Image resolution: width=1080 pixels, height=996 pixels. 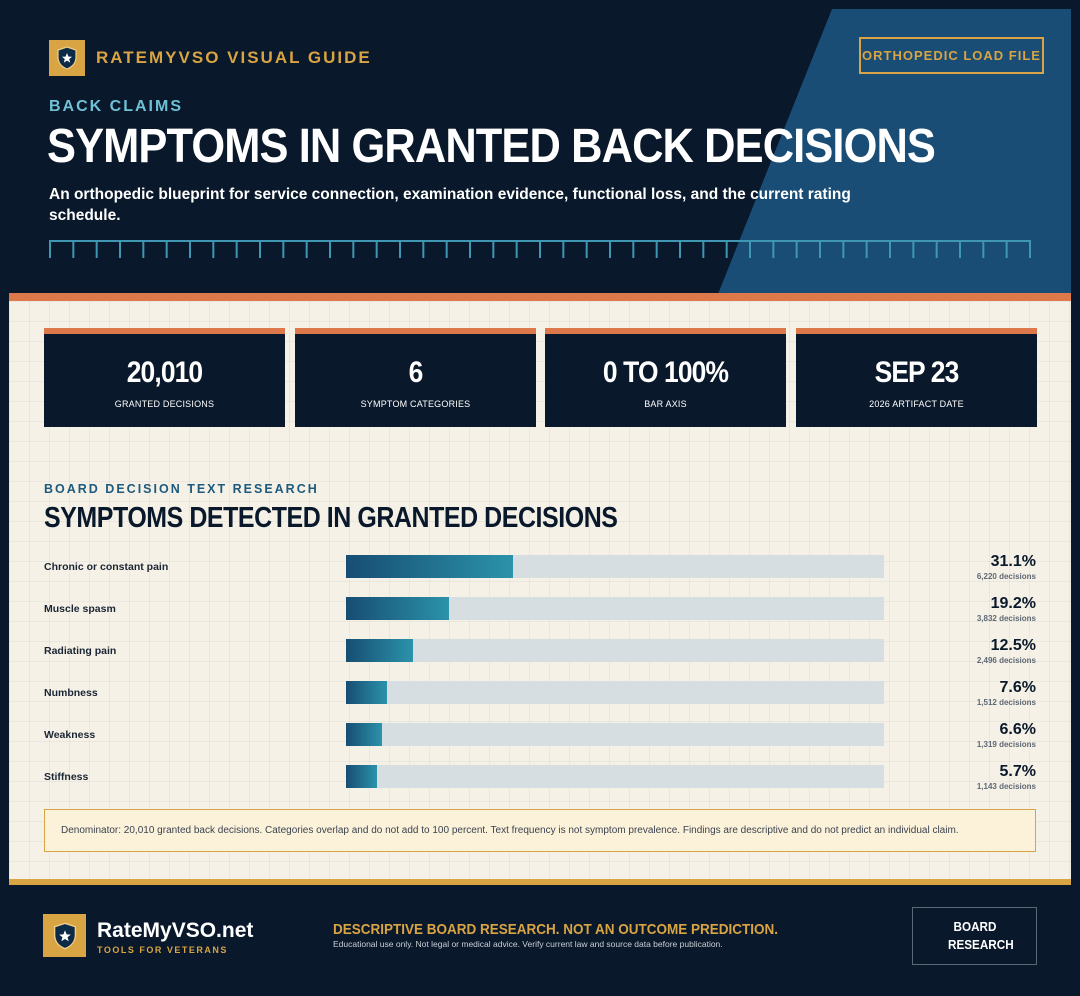 I want to click on shield-star-icon, so click(x=67, y=58).